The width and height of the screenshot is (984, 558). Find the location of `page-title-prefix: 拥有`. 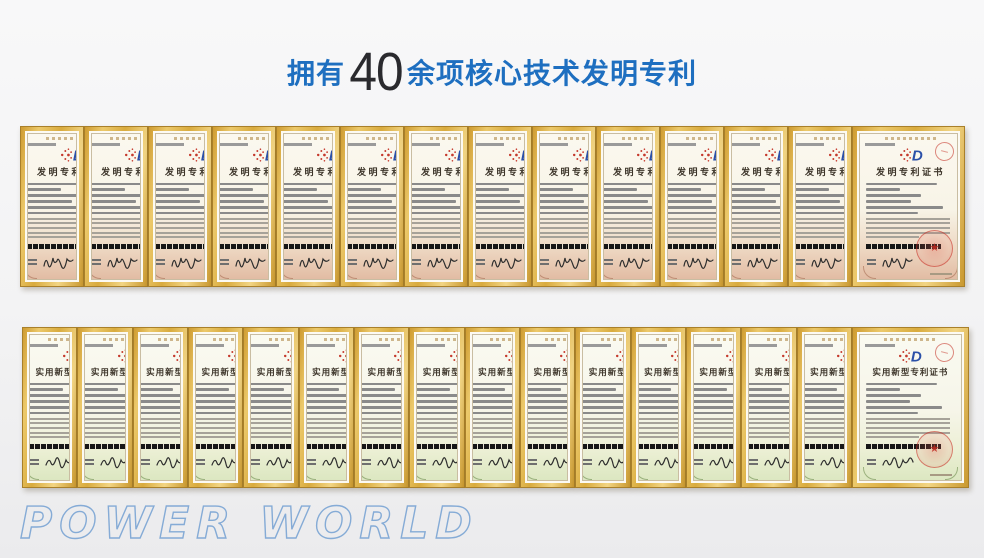

page-title-prefix: 拥有 is located at coordinates (315, 73).